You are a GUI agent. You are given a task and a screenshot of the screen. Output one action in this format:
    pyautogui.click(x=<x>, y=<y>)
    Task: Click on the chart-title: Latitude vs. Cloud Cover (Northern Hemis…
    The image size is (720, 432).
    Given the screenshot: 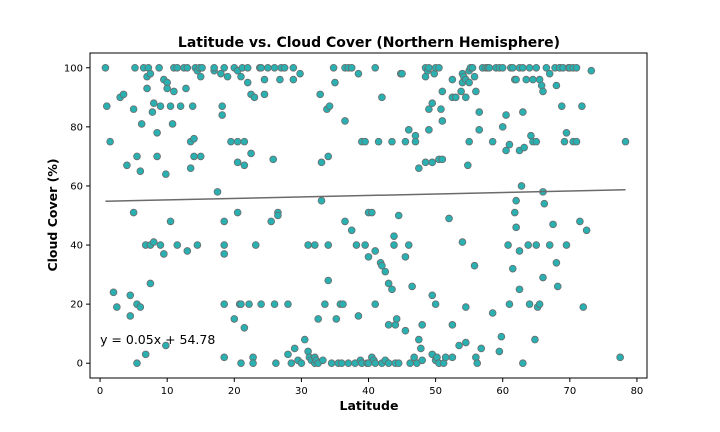 What is the action you would take?
    pyautogui.click(x=369, y=43)
    